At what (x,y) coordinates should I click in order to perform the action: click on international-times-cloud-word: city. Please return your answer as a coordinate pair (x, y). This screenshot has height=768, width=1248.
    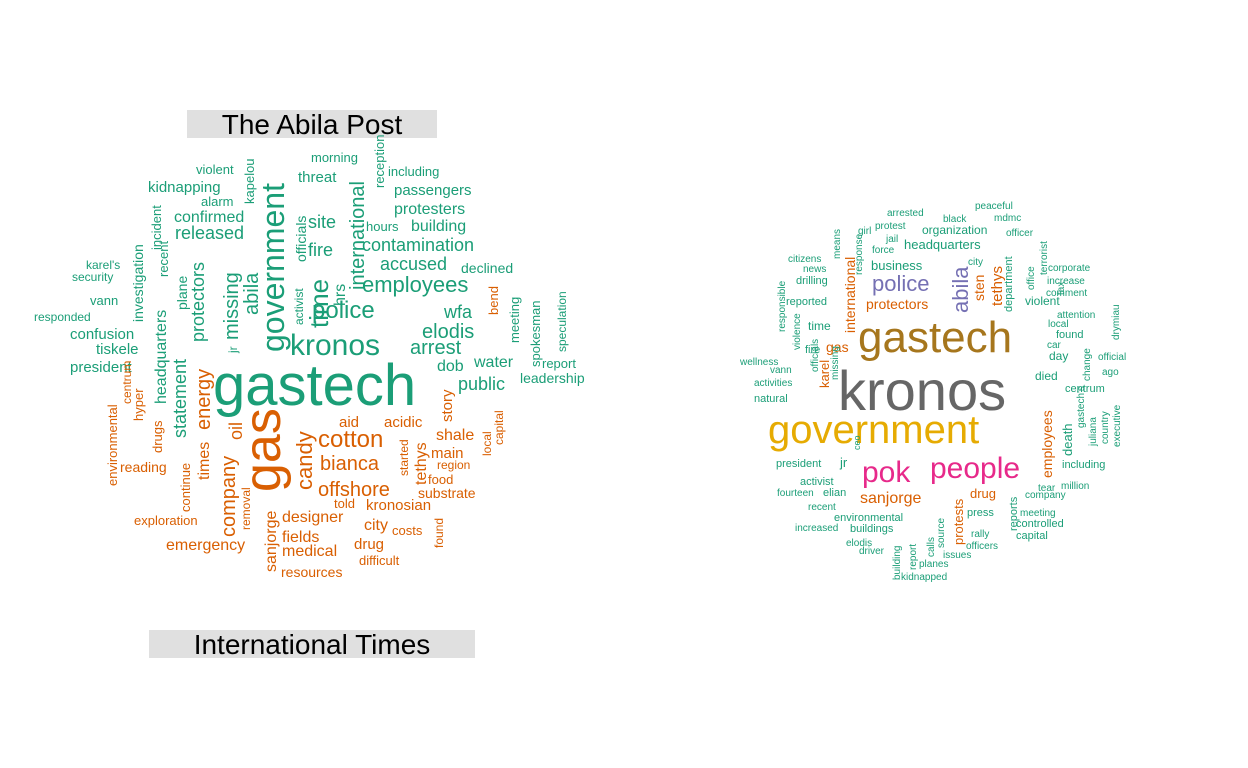
    Looking at the image, I should click on (975, 262).